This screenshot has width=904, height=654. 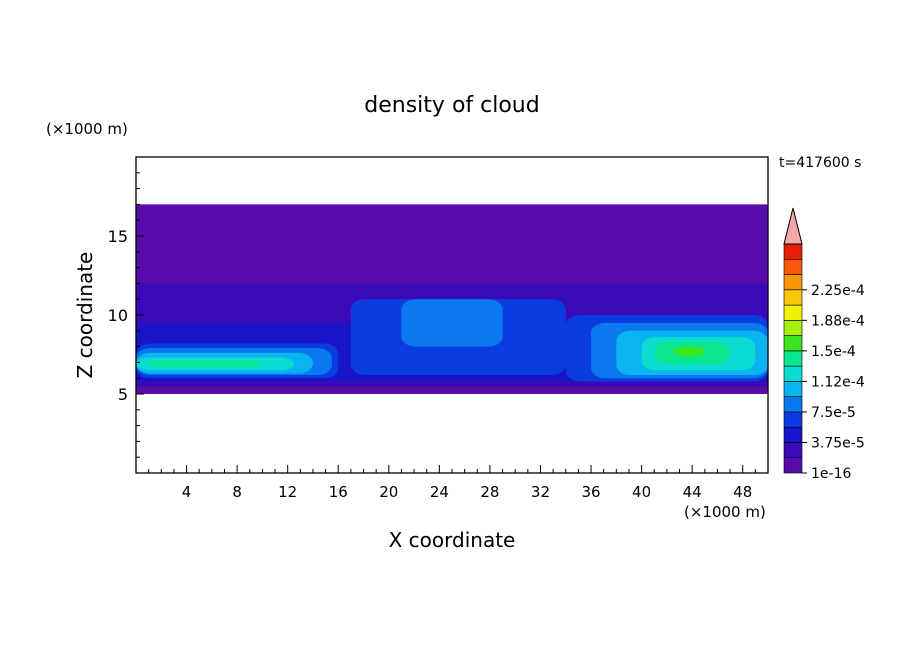 I want to click on time-label: t=417600 s, so click(x=820, y=163).